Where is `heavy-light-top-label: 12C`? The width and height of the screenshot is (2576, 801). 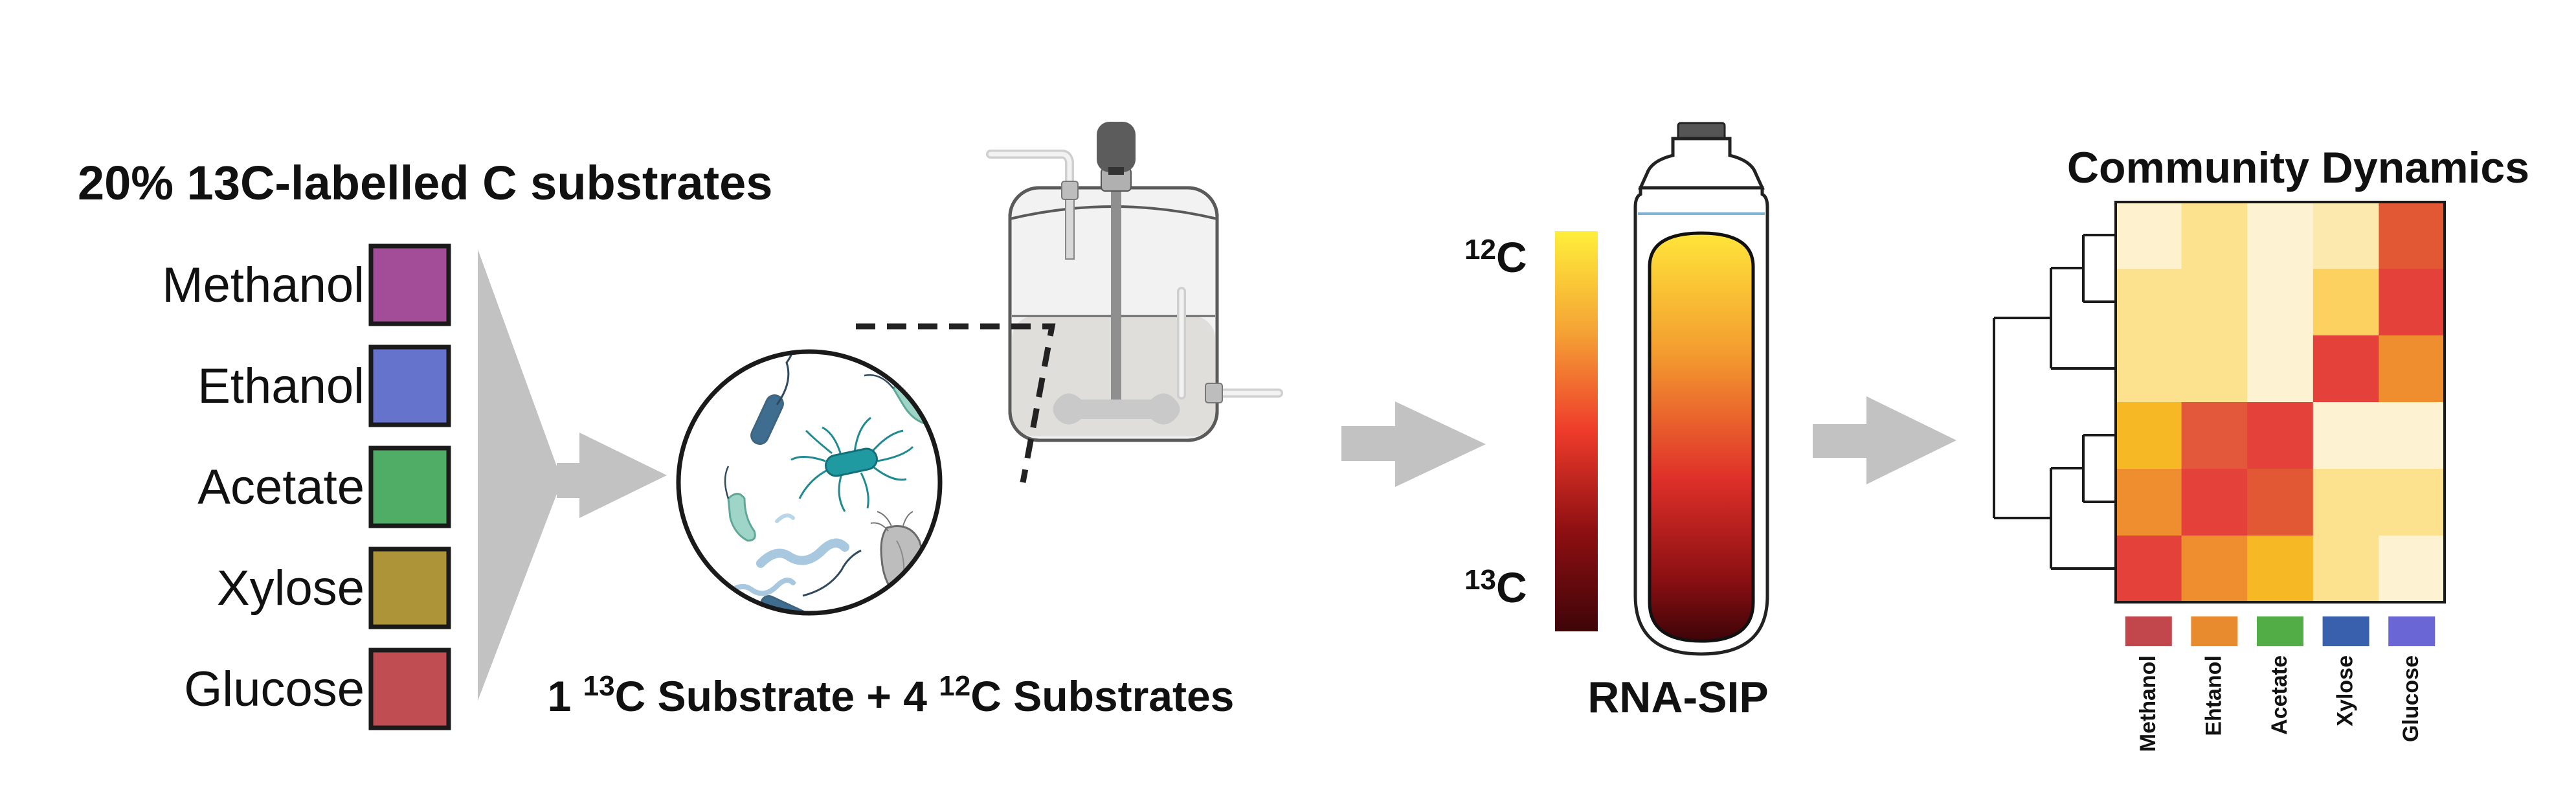
heavy-light-top-label: 12C is located at coordinates (1496, 257).